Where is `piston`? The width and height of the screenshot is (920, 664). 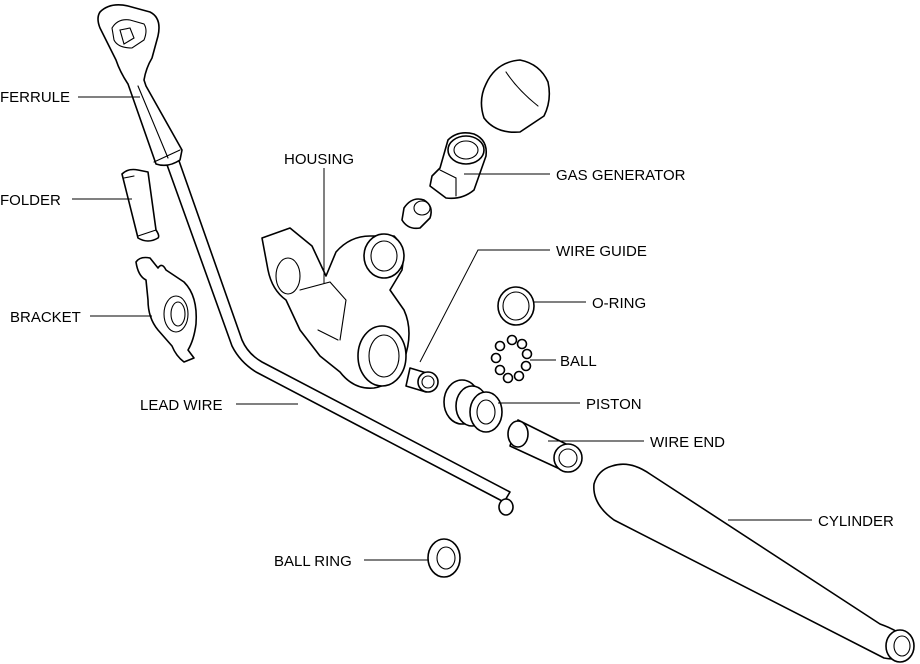
piston is located at coordinates (473, 406).